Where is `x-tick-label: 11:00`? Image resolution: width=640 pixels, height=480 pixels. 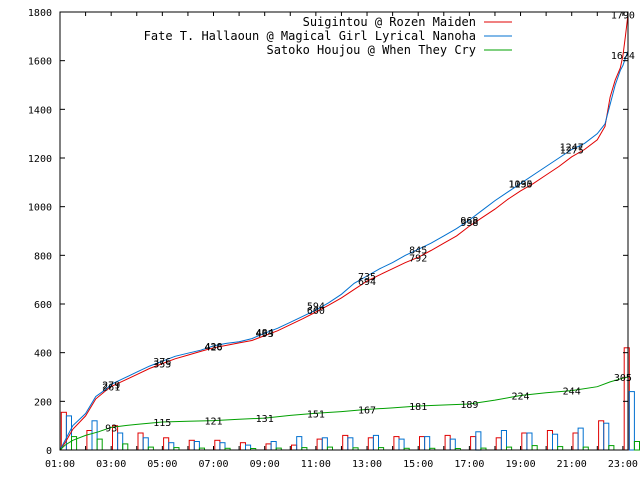
x-tick-label: 11:00 is located at coordinates (316, 464).